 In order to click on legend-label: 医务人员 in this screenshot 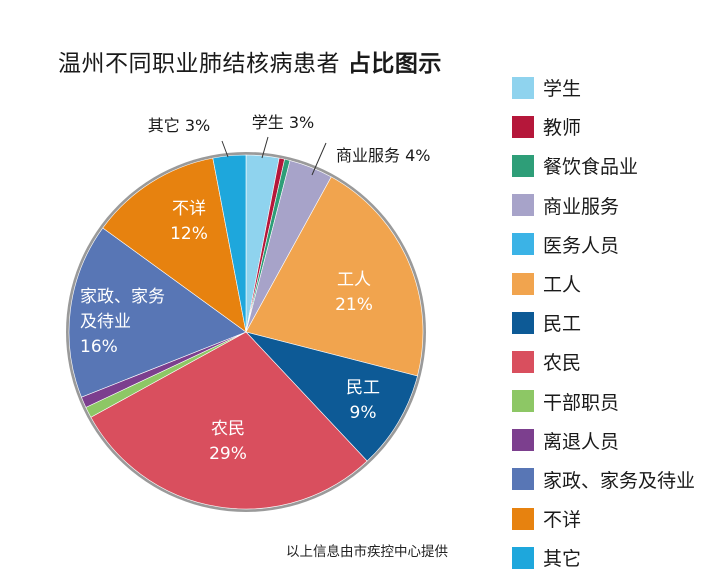, I will do `click(581, 245)`.